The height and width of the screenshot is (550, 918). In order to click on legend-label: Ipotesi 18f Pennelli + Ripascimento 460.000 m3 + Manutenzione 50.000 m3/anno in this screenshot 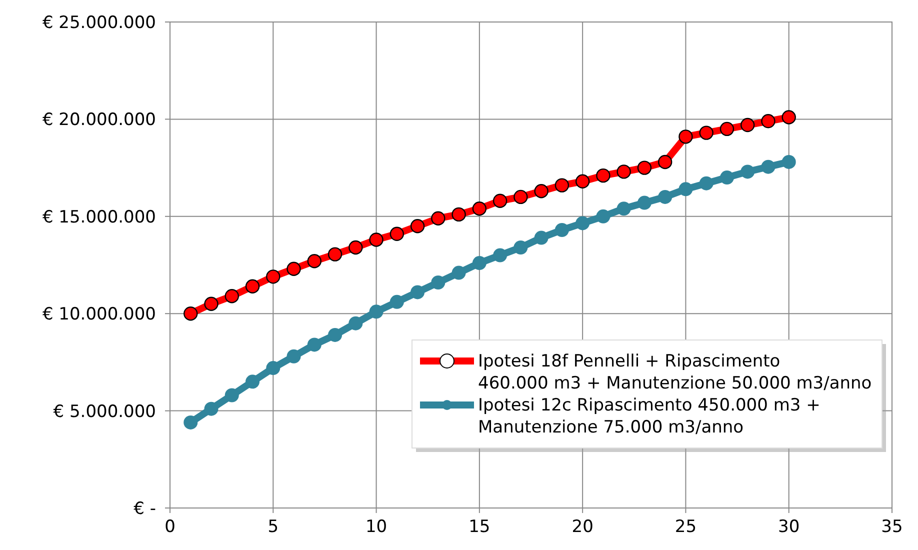, I will do `click(675, 373)`.